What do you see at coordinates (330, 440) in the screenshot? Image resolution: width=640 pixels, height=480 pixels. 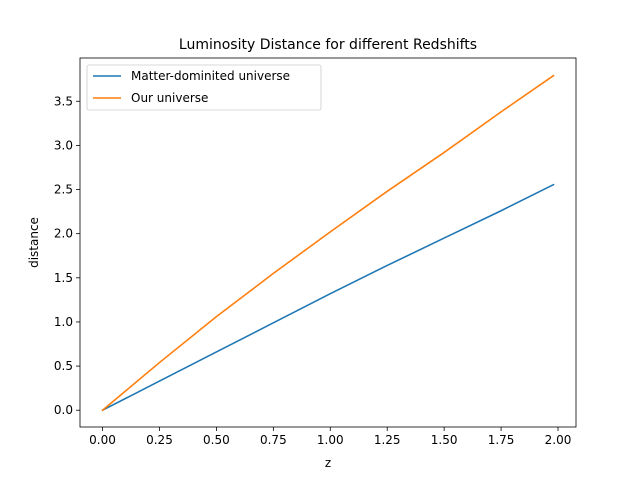 I see `x-tick-label: 1.00` at bounding box center [330, 440].